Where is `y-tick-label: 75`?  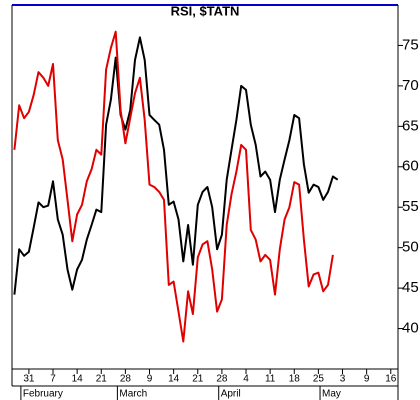
y-tick-label: 75 is located at coordinates (410, 44).